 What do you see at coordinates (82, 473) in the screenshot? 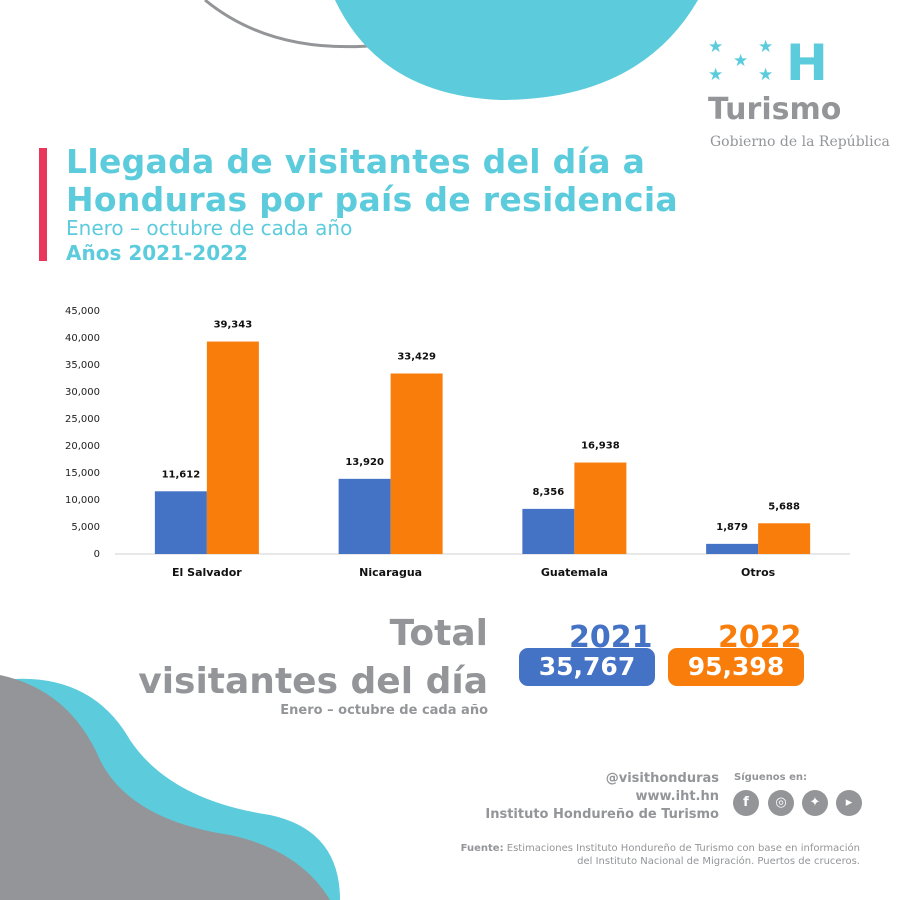
I see `y-tick-label: 15,000` at bounding box center [82, 473].